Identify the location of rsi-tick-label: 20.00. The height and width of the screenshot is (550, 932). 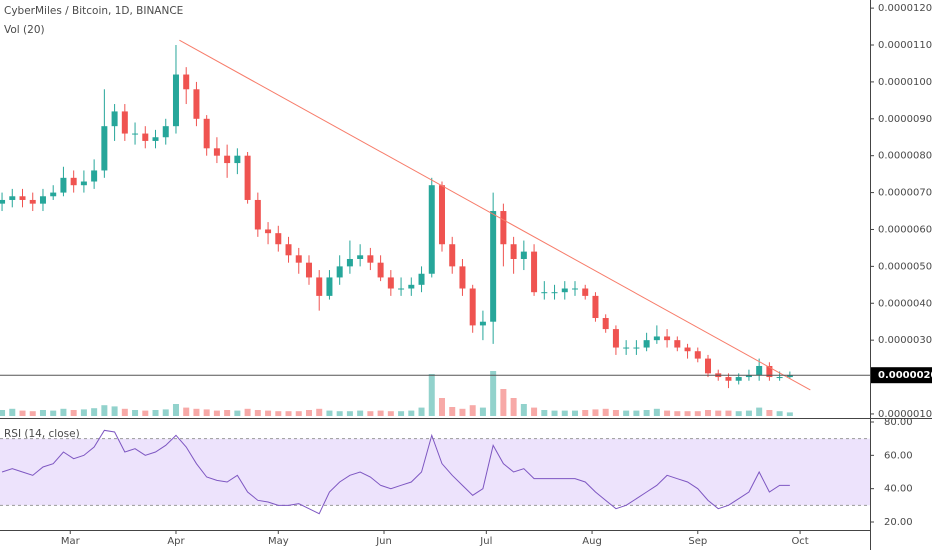
(898, 522).